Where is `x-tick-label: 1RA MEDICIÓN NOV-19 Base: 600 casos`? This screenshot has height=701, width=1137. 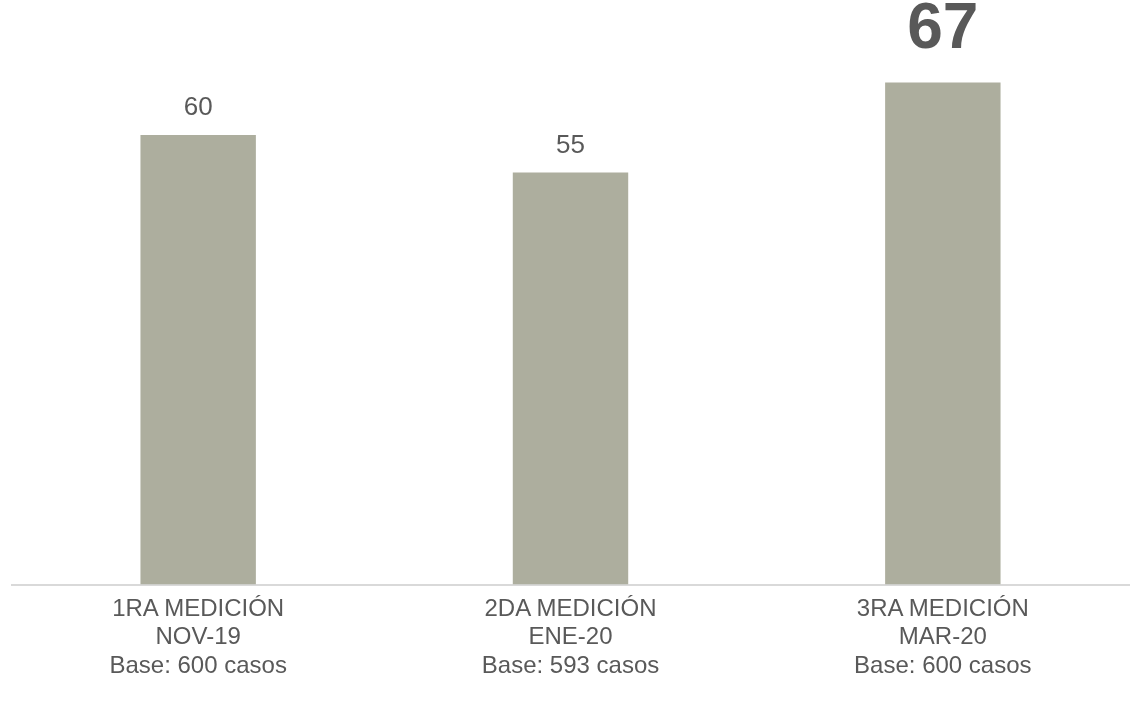
x-tick-label: 1RA MEDICIÓN NOV-19 Base: 600 casos is located at coordinates (198, 636).